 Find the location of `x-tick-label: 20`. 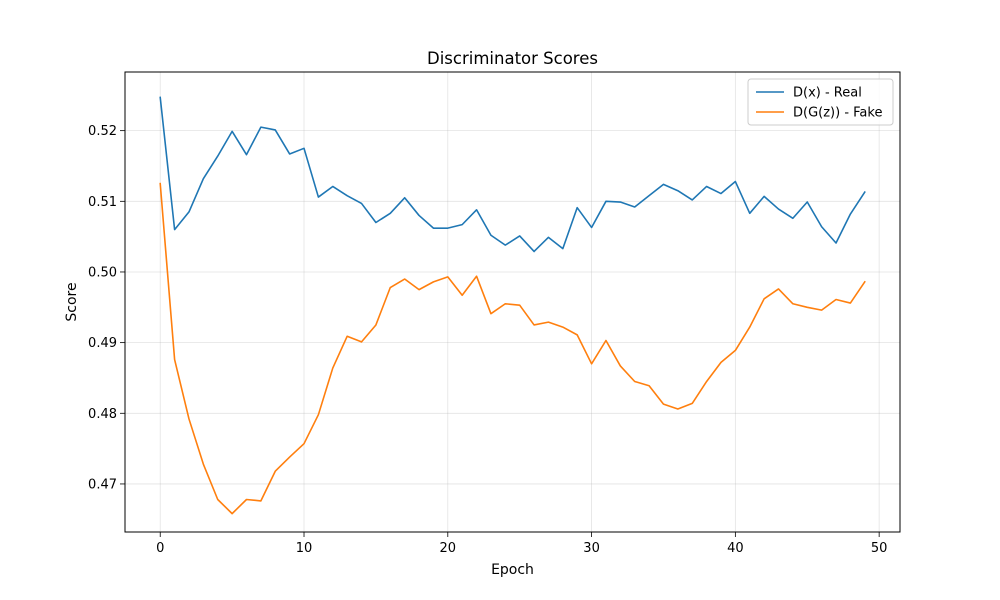

x-tick-label: 20 is located at coordinates (448, 548).